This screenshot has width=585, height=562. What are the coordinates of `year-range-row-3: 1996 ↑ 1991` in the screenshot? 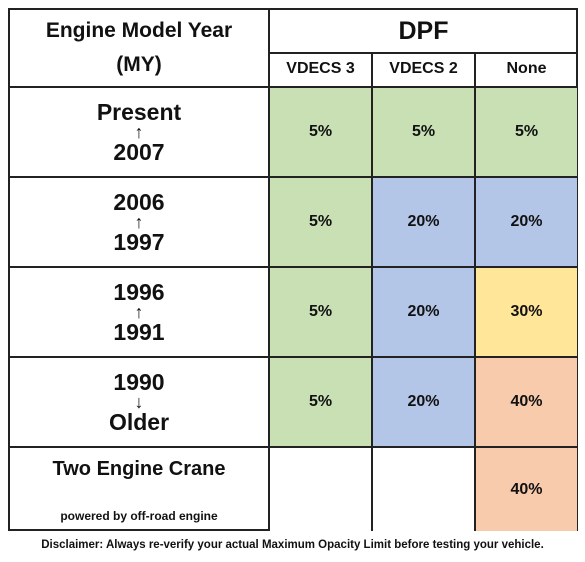 It's located at (139, 312).